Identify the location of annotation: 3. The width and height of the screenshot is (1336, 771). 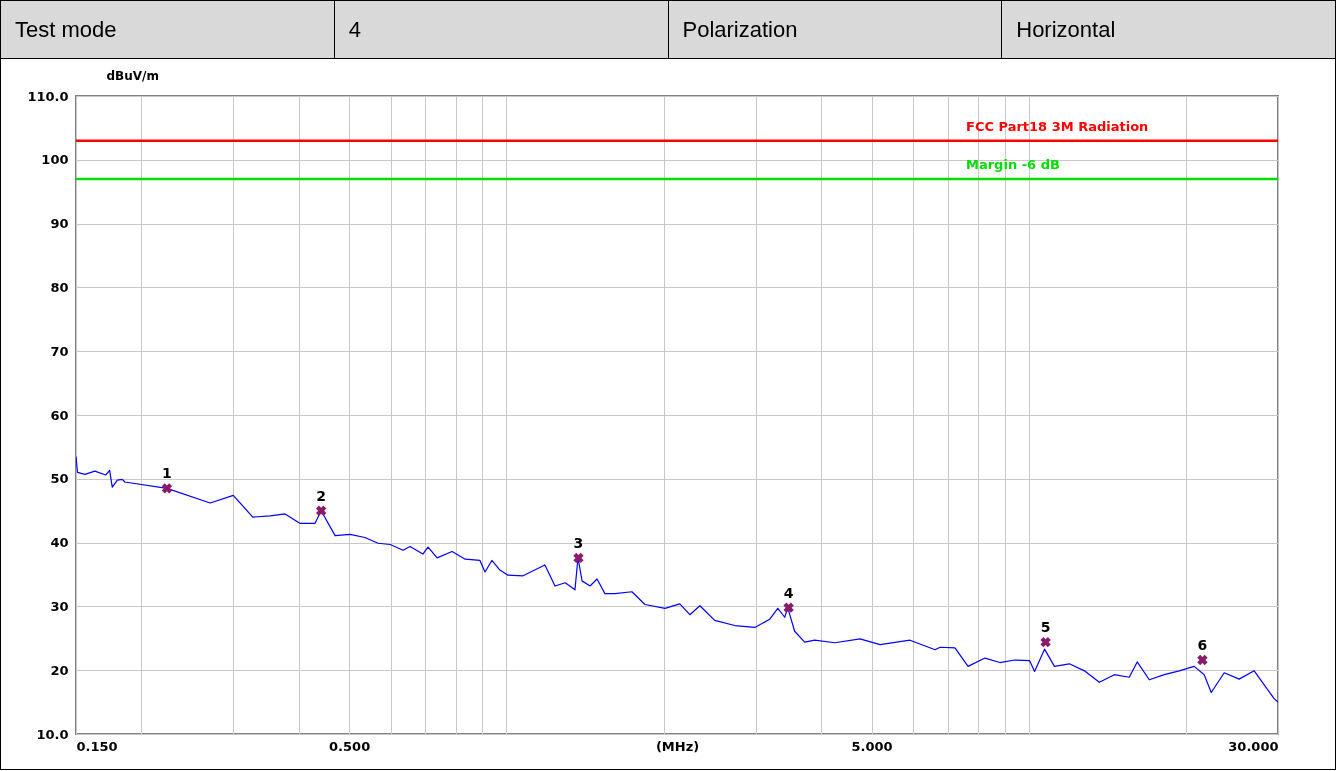
(578, 542).